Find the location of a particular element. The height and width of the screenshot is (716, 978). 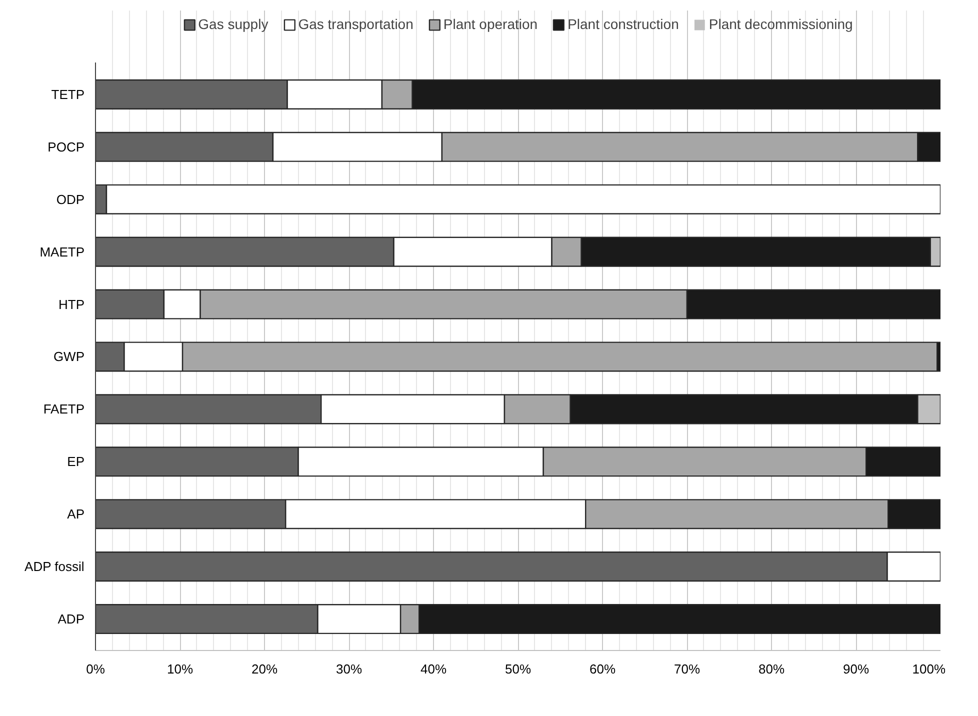

legend-label: Plant construction is located at coordinates (623, 24).